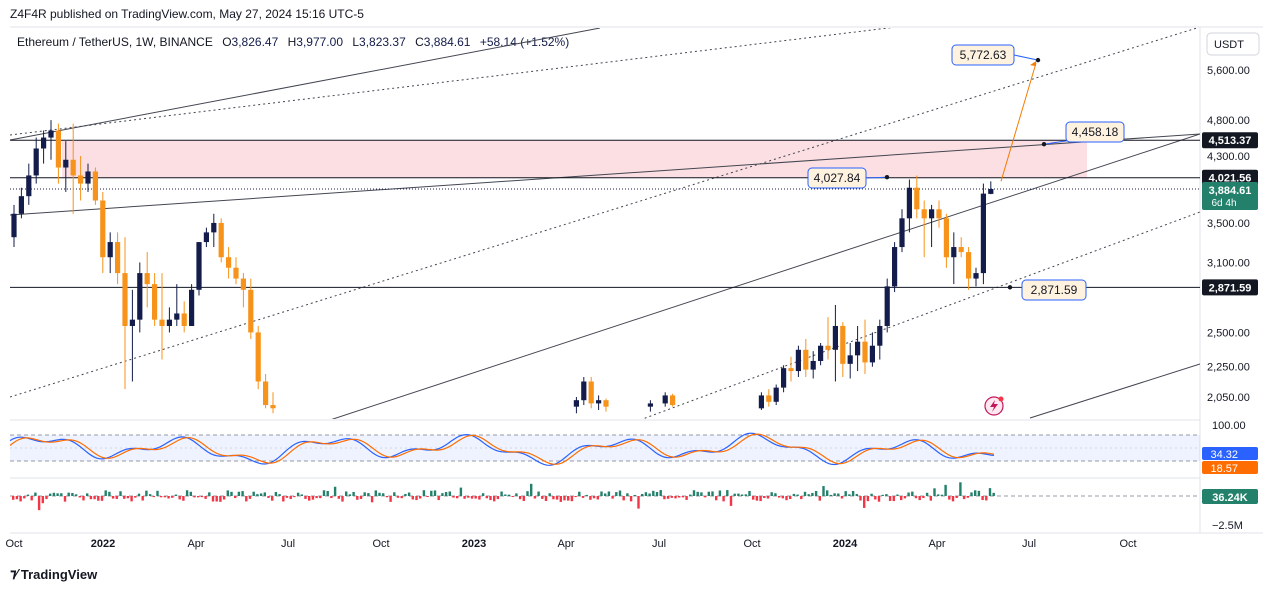  What do you see at coordinates (288, 544) in the screenshot?
I see `x-tick-3: Jul` at bounding box center [288, 544].